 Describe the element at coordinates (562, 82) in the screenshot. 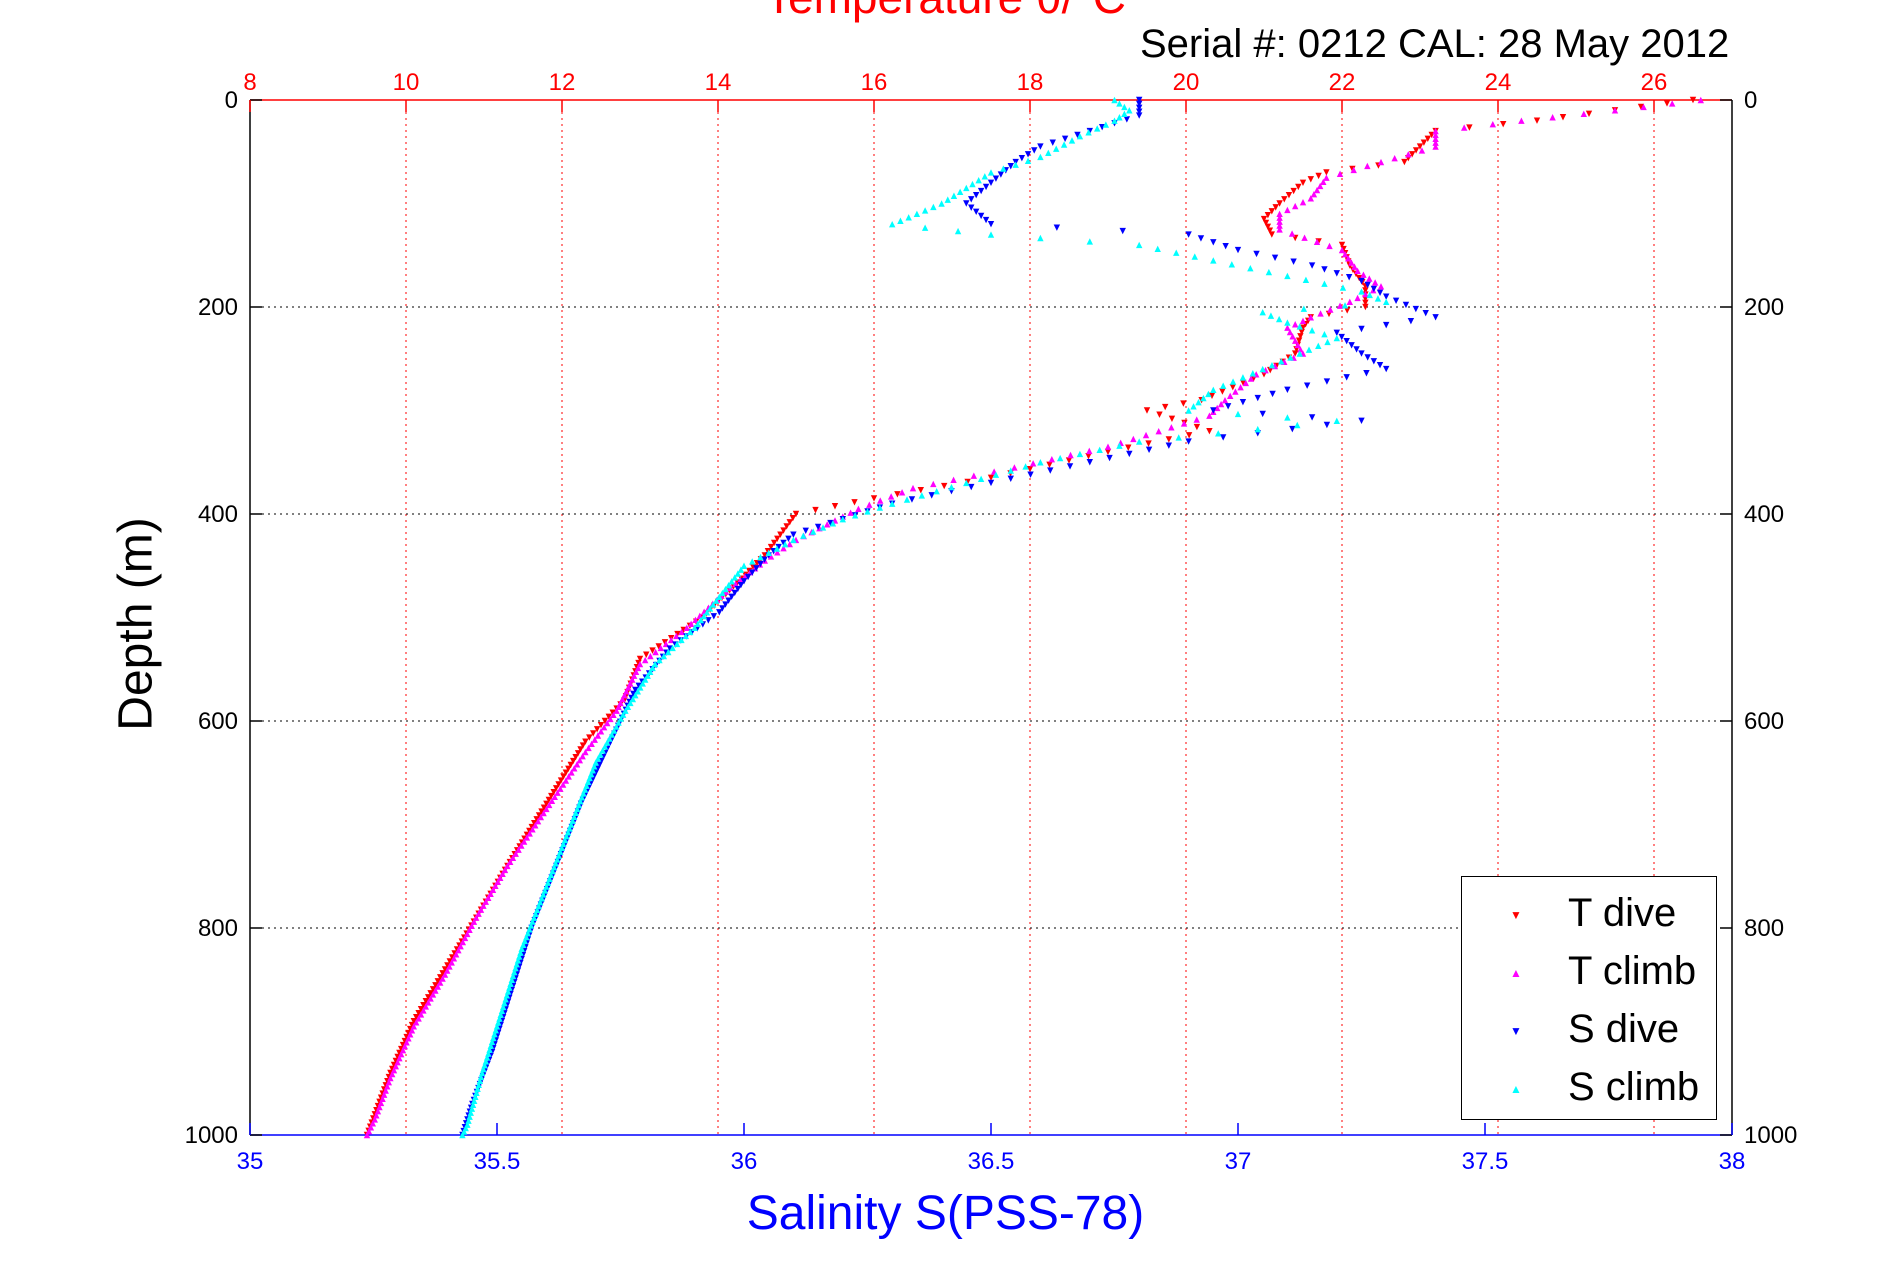

I see `top-tick-label: 12` at that location.